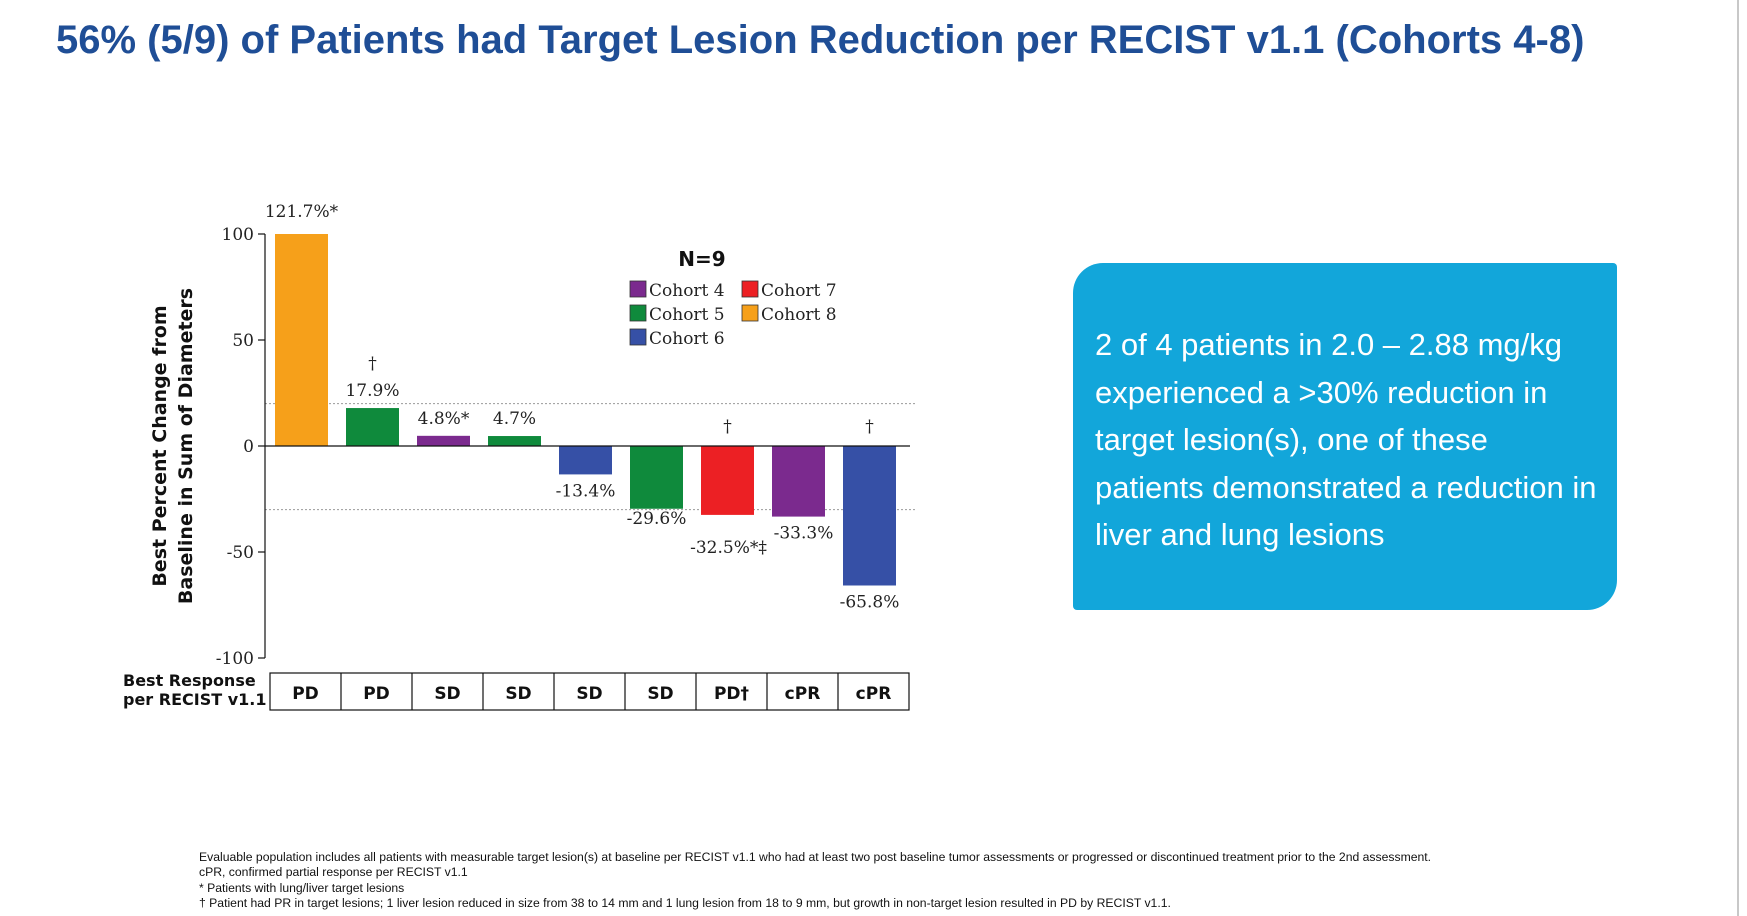 The width and height of the screenshot is (1747, 916). I want to click on data-label: -29.6%, so click(657, 519).